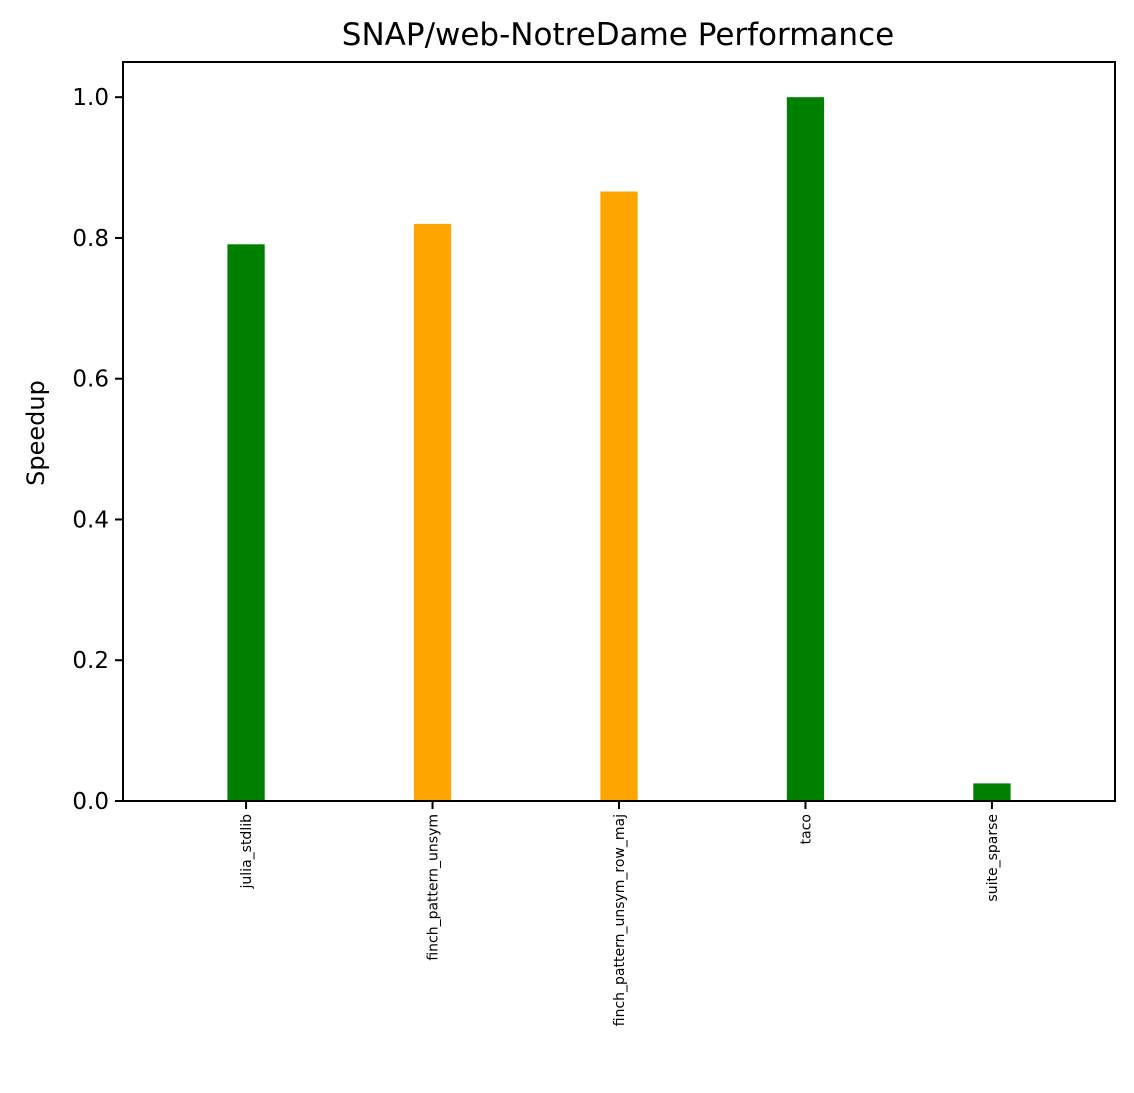 The width and height of the screenshot is (1134, 1093). What do you see at coordinates (36, 433) in the screenshot?
I see `y-axis-label: Speedup` at bounding box center [36, 433].